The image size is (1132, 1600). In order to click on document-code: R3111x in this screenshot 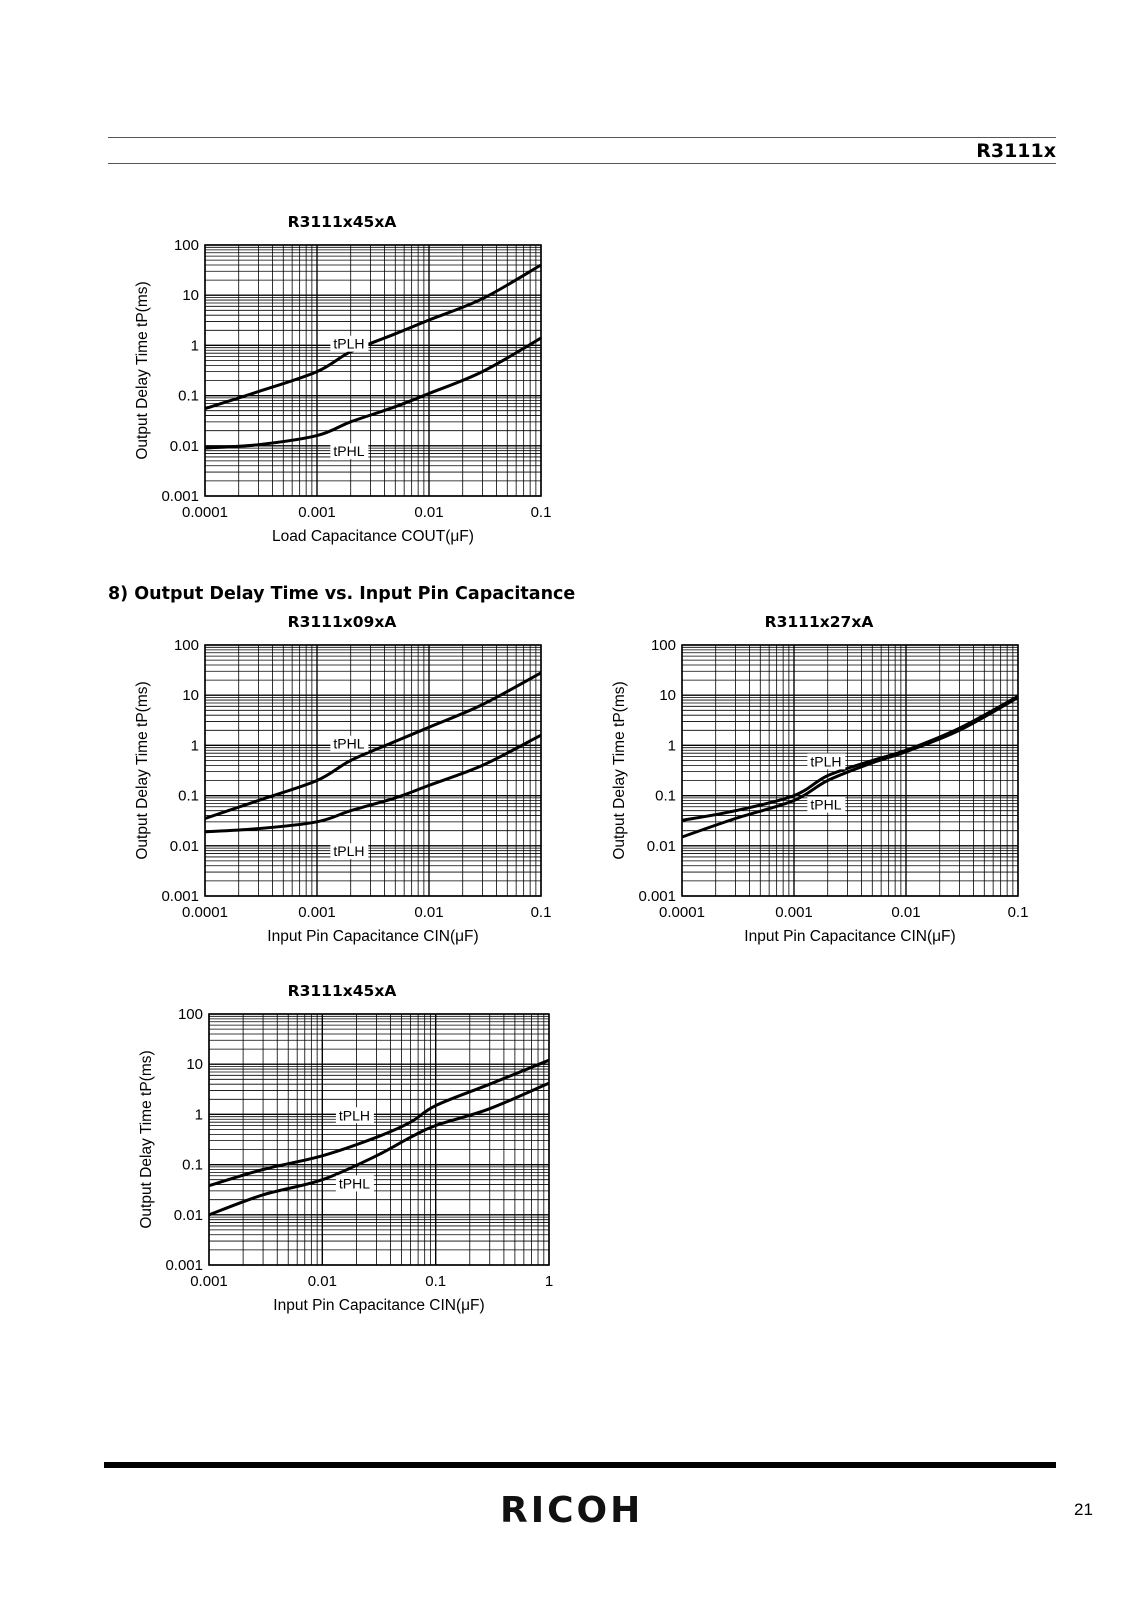, I will do `click(1016, 151)`.